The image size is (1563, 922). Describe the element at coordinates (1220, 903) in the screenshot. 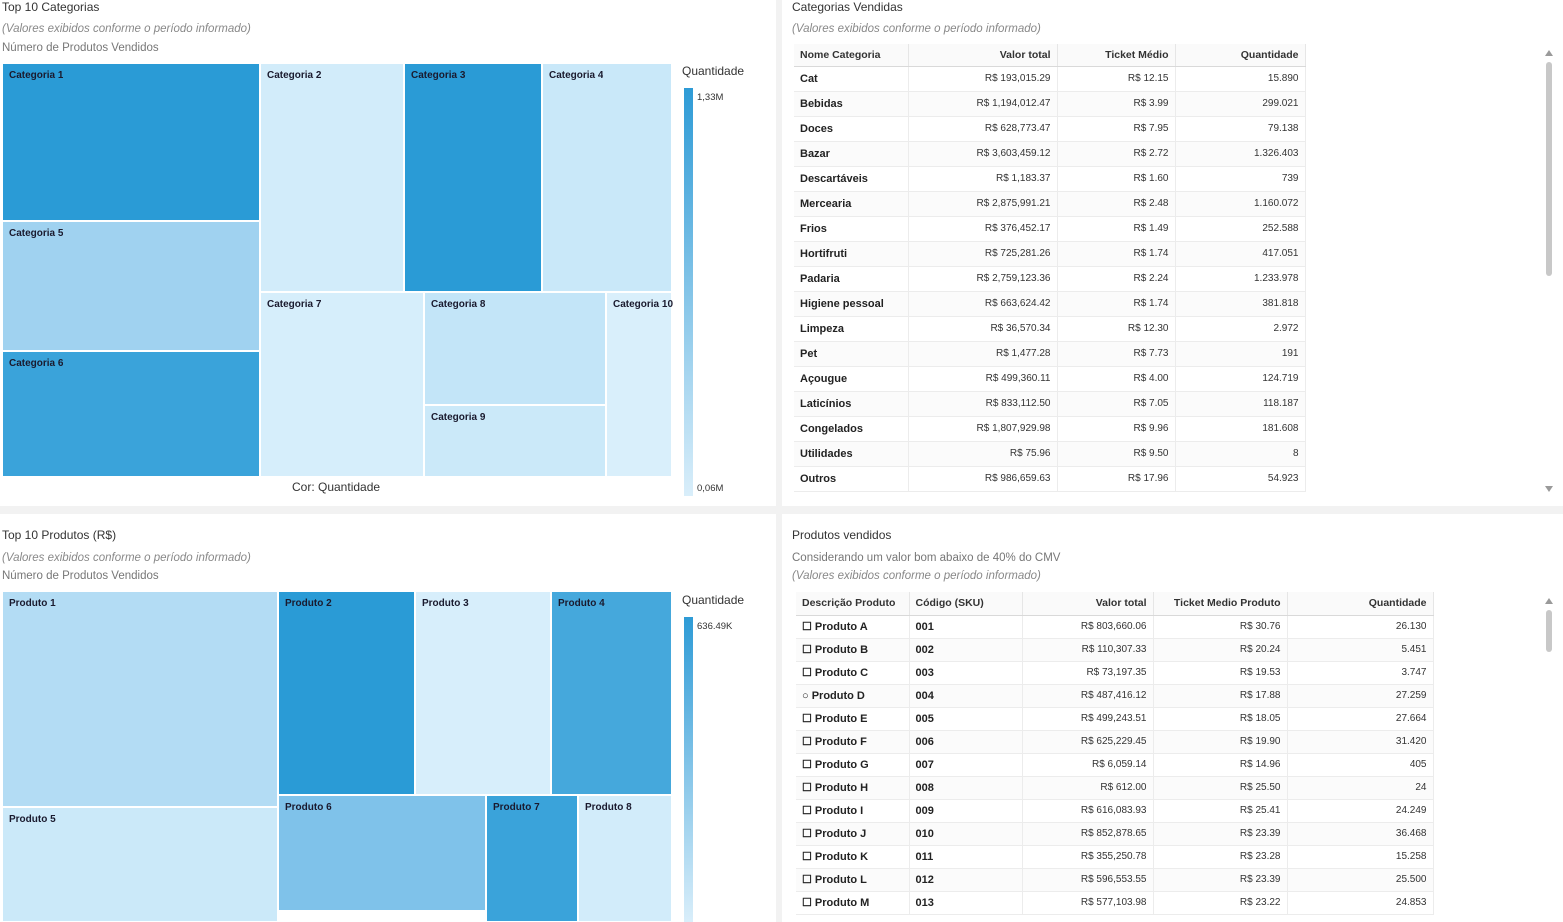

I see `table-cell: R$ 23.22` at that location.